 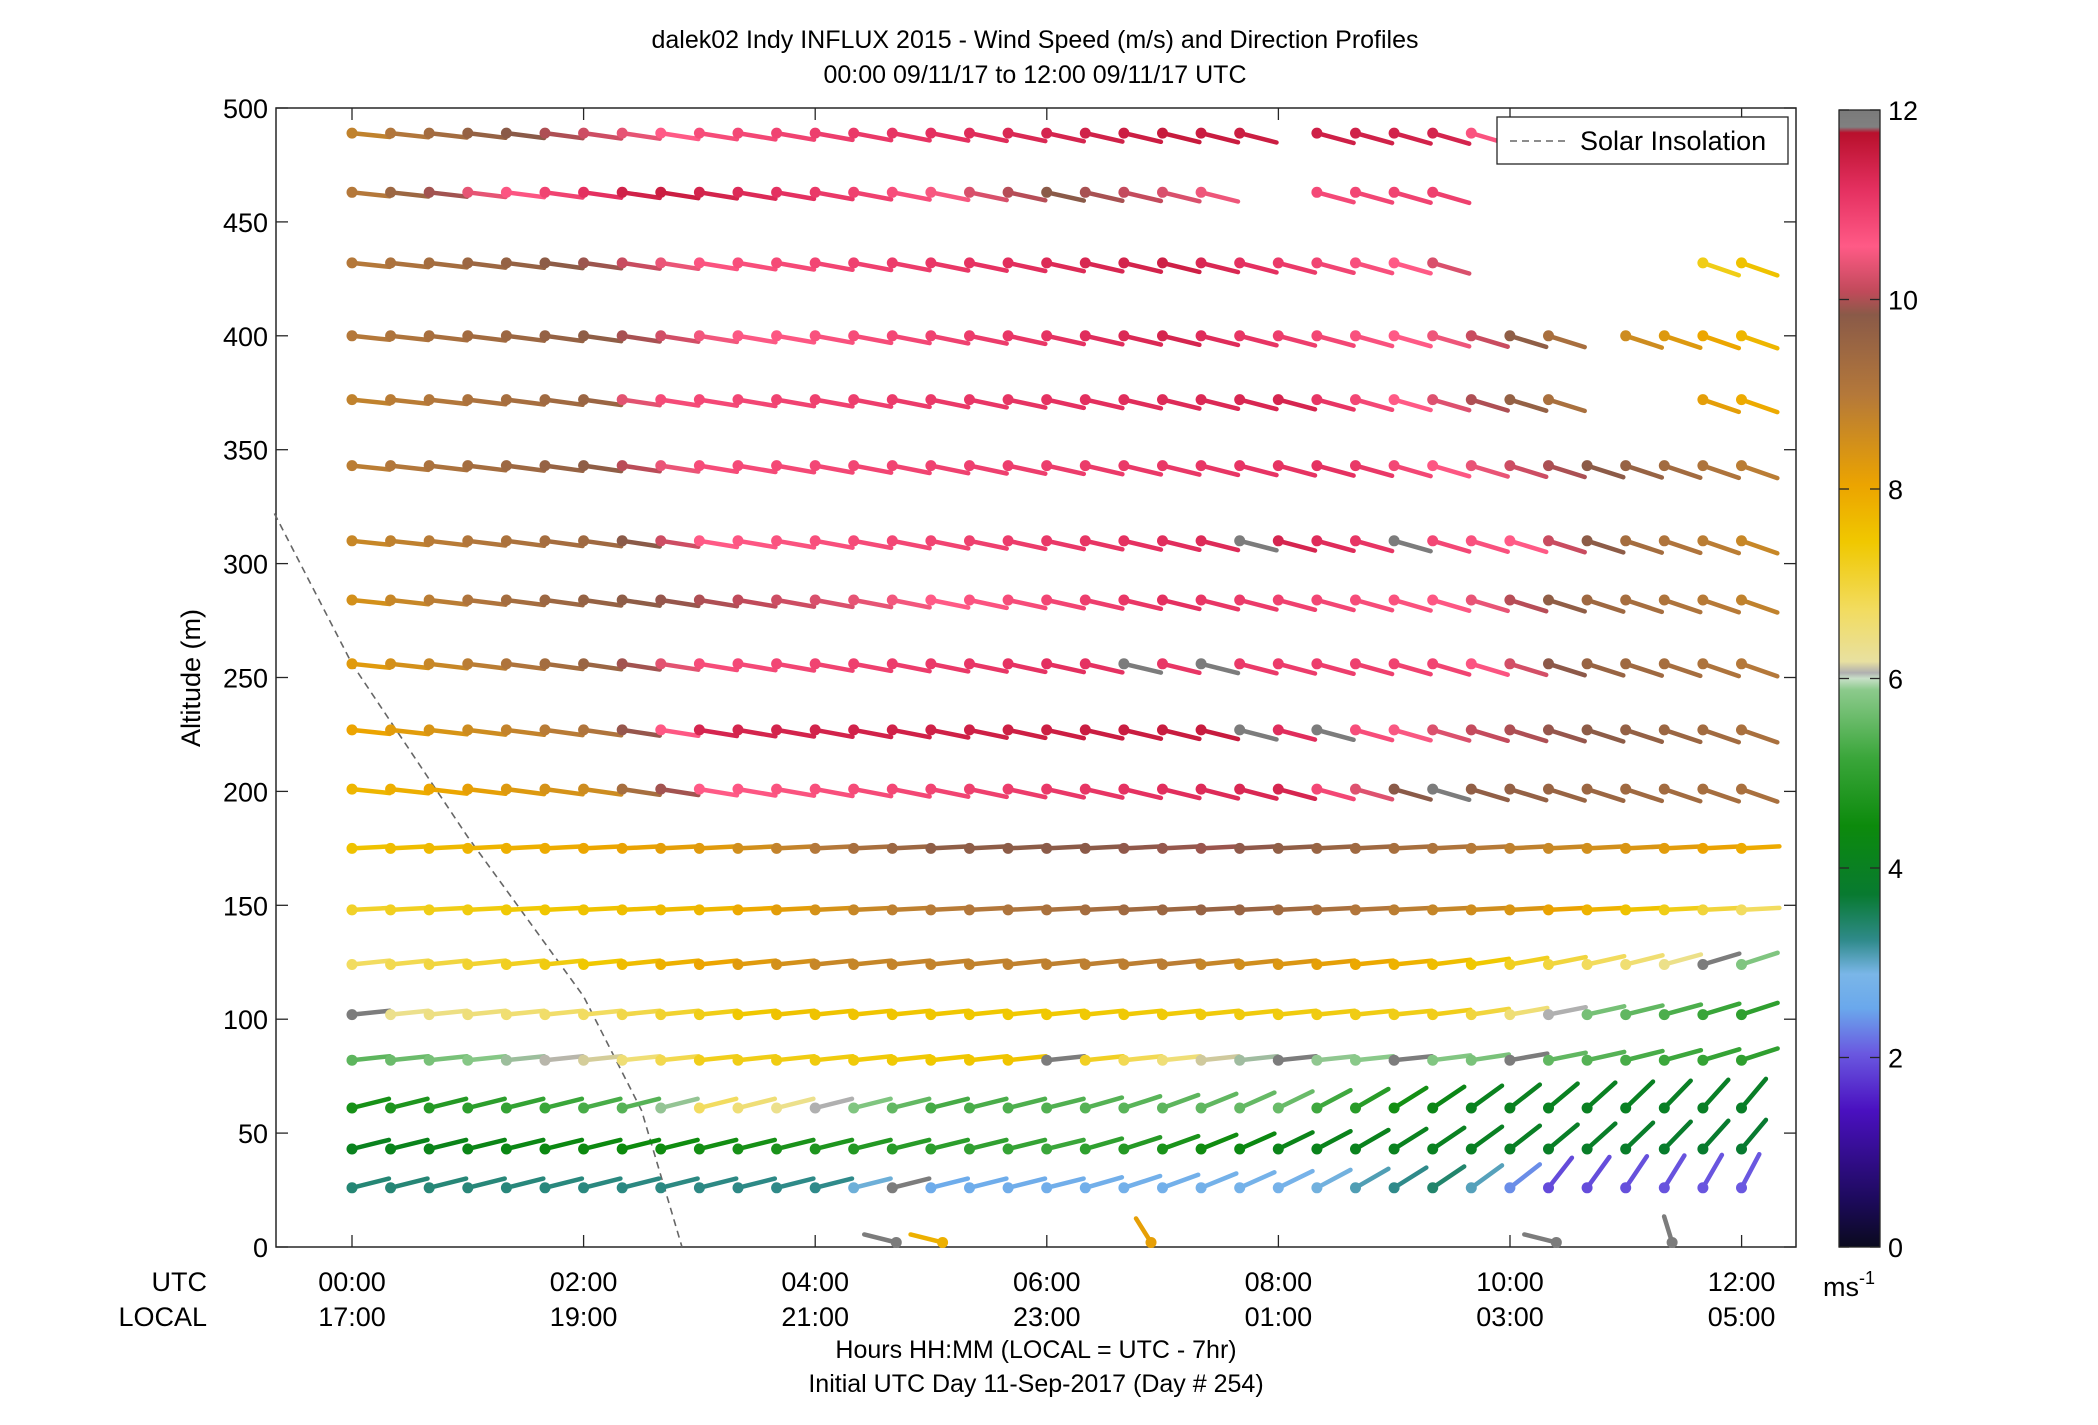 I want to click on y-tick-label: 150, so click(x=245, y=906).